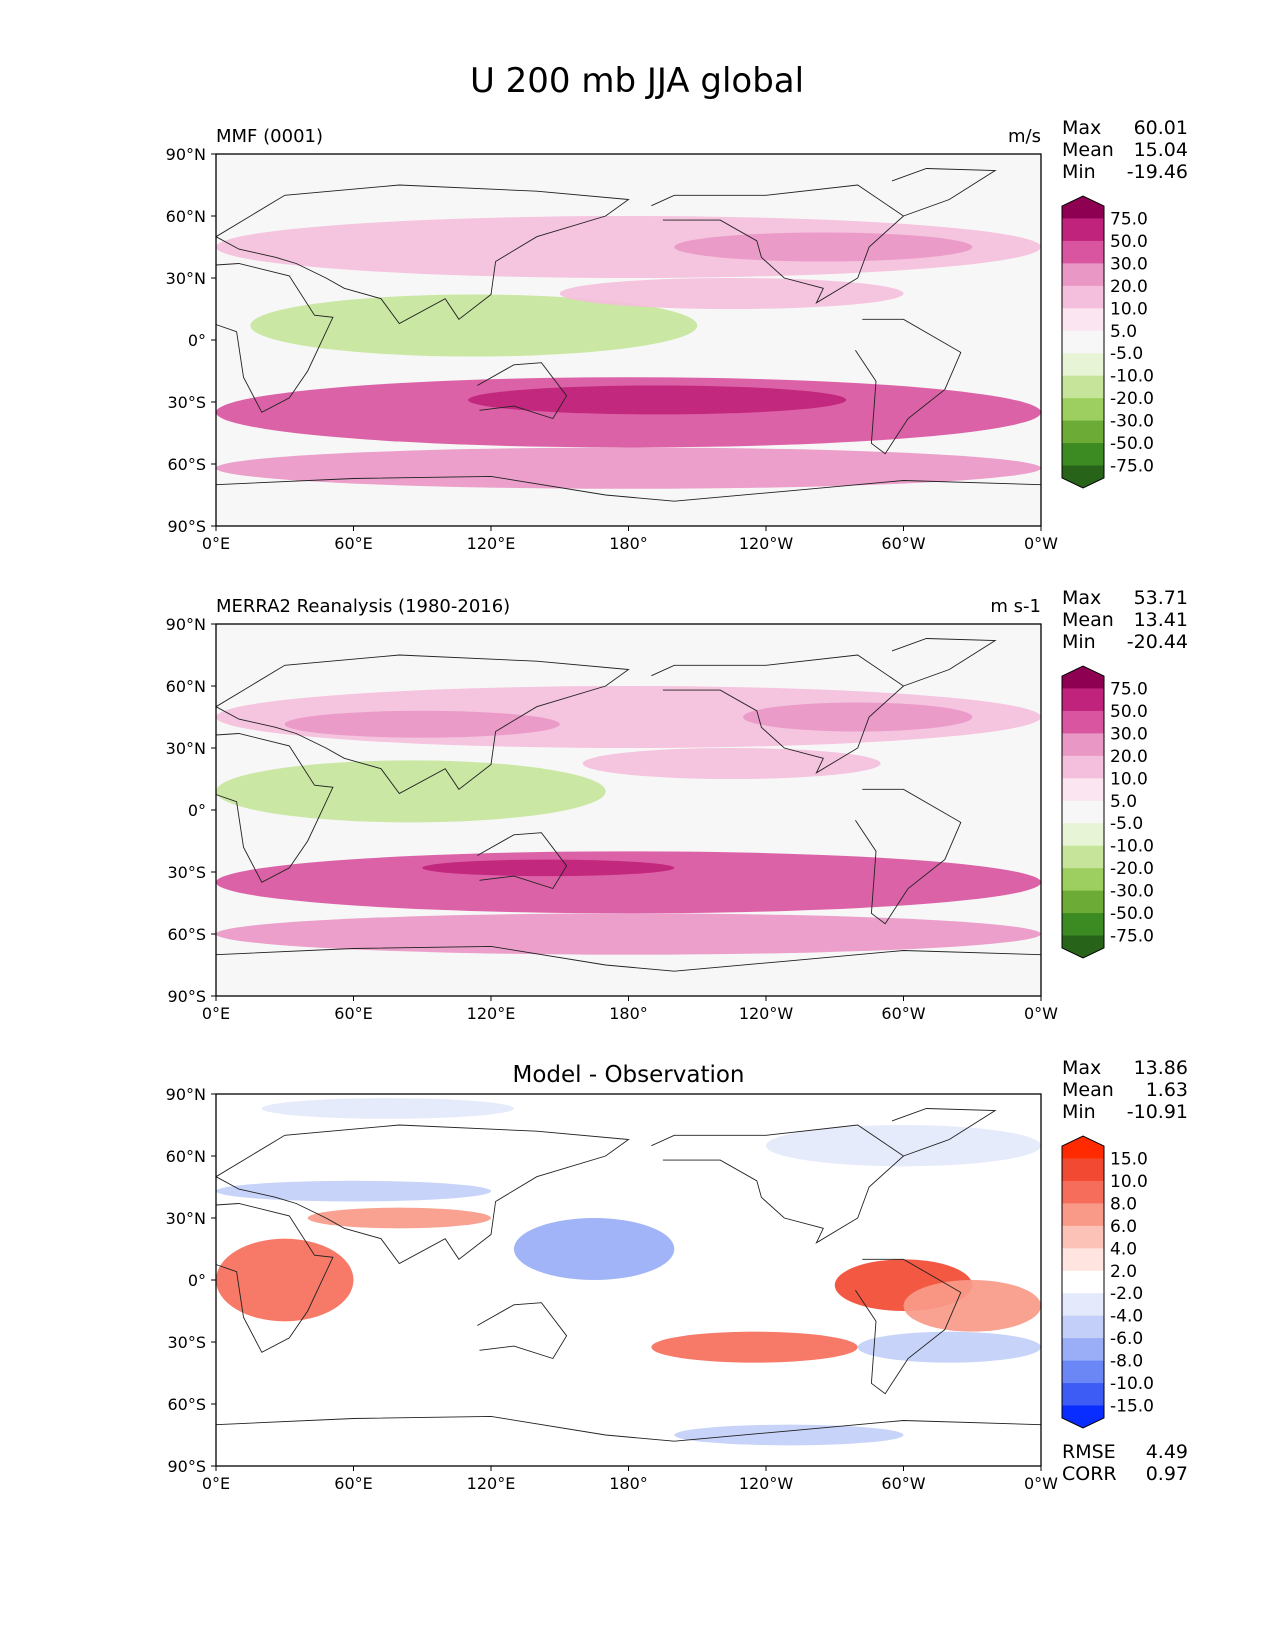 The width and height of the screenshot is (1275, 1650). Describe the element at coordinates (1161, 150) in the screenshot. I see `stat-value: 15.04` at that location.